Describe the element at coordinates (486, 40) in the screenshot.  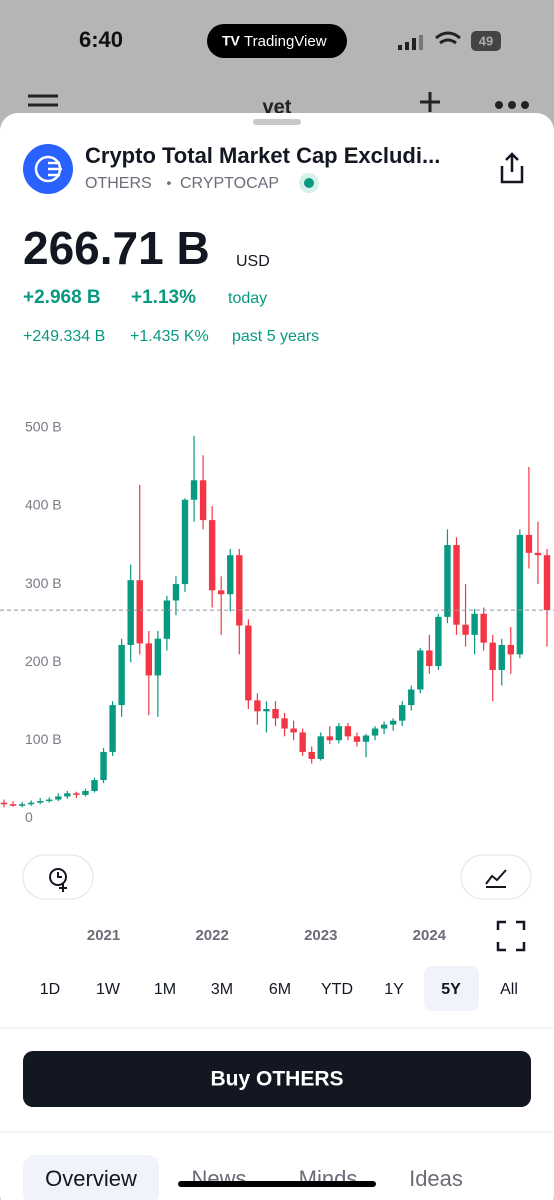
I see `battery-level: 49` at that location.